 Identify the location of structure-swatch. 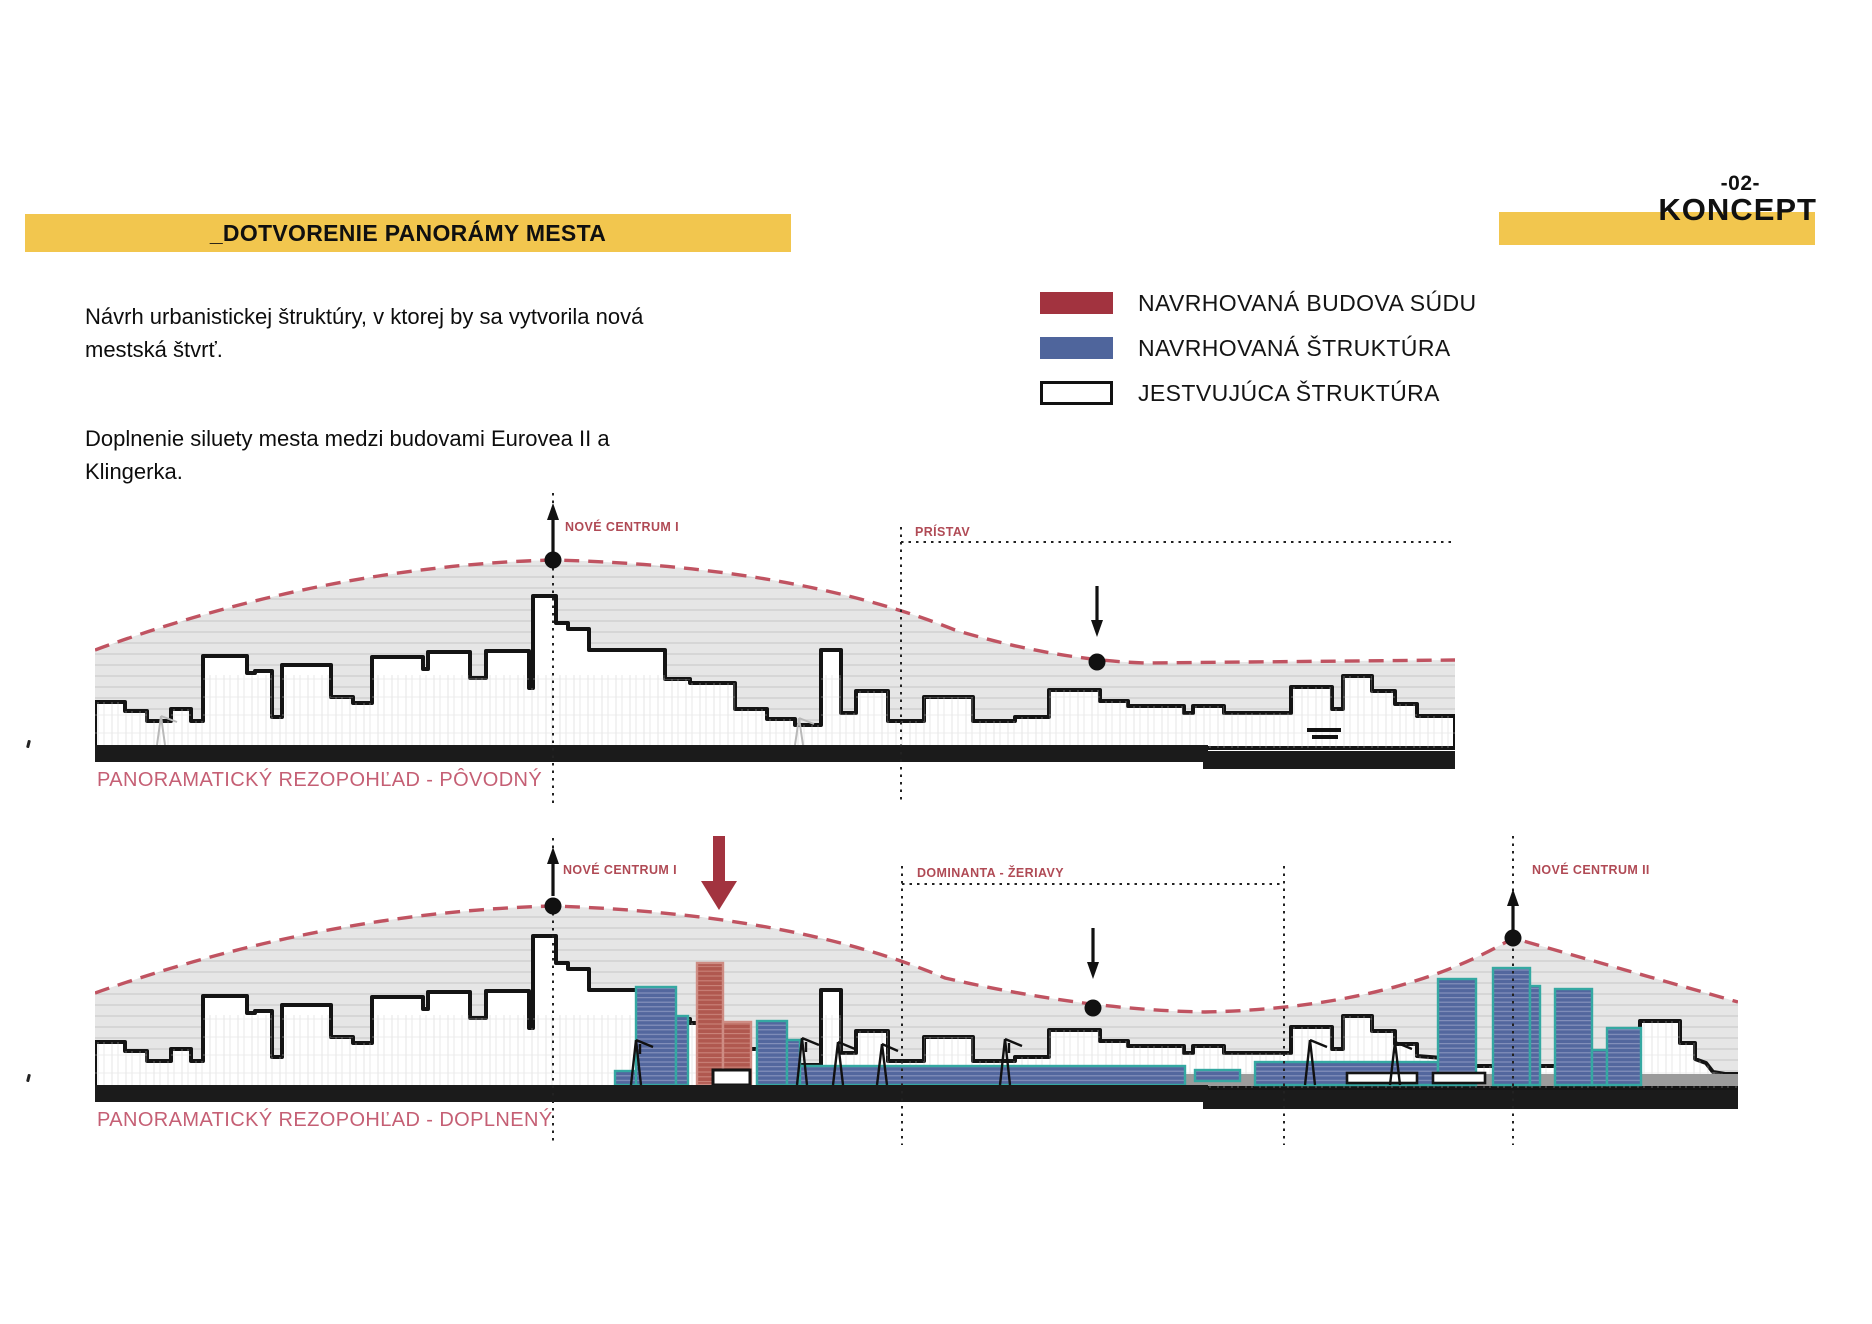
(1076, 348).